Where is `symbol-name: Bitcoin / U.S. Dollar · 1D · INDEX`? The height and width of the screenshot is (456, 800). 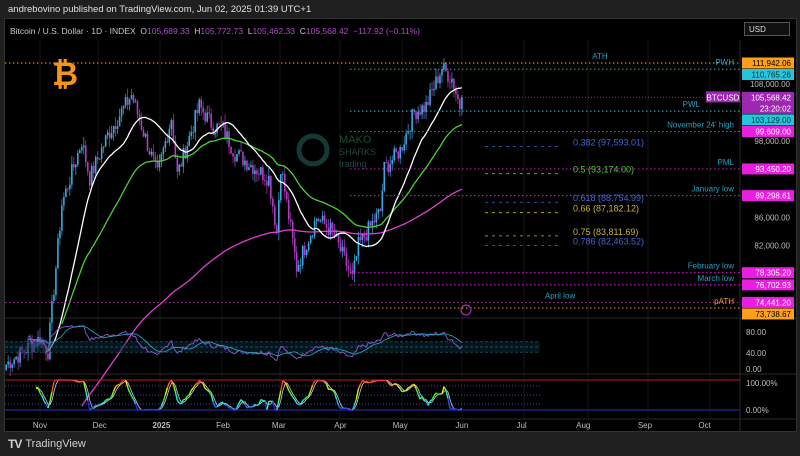
symbol-name: Bitcoin / U.S. Dollar · 1D · INDEX is located at coordinates (73, 31).